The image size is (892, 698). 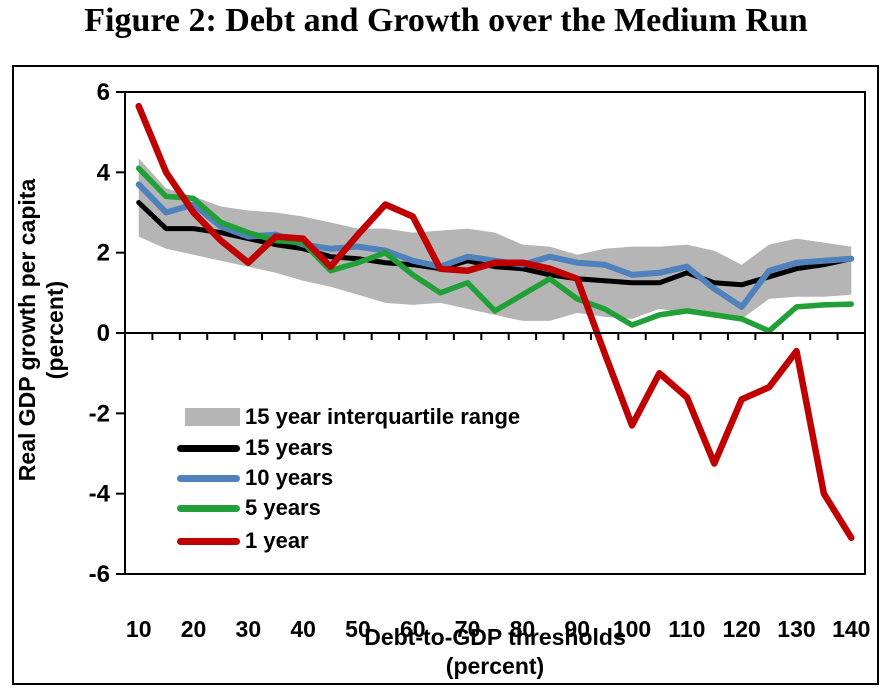 What do you see at coordinates (99, 413) in the screenshot?
I see `y-tick-label: -2` at bounding box center [99, 413].